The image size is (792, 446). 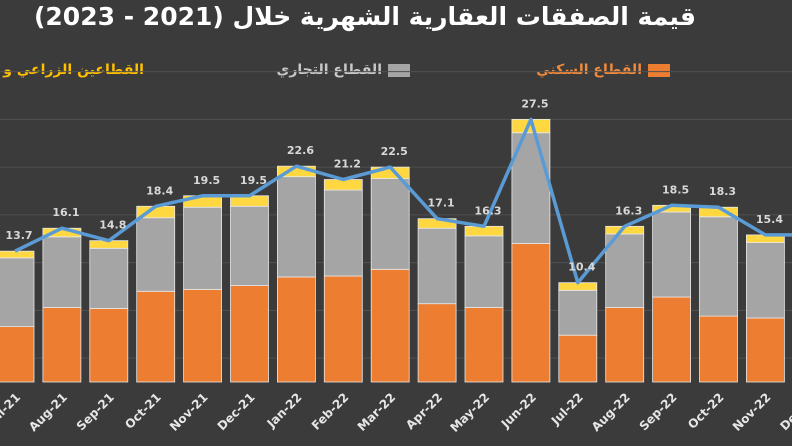 I want to click on legend-label-agricultural: القطاعين الزراعي و, so click(x=73, y=70).